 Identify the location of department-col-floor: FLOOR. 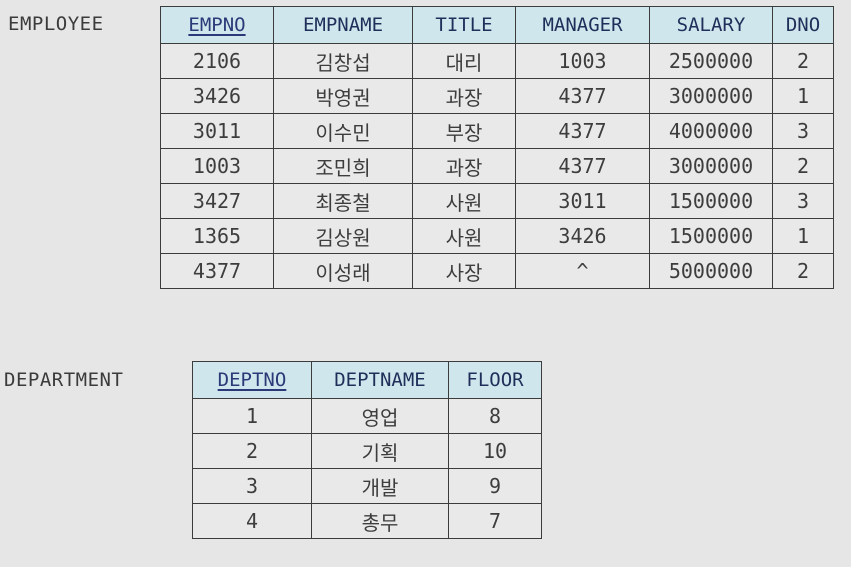
(495, 380).